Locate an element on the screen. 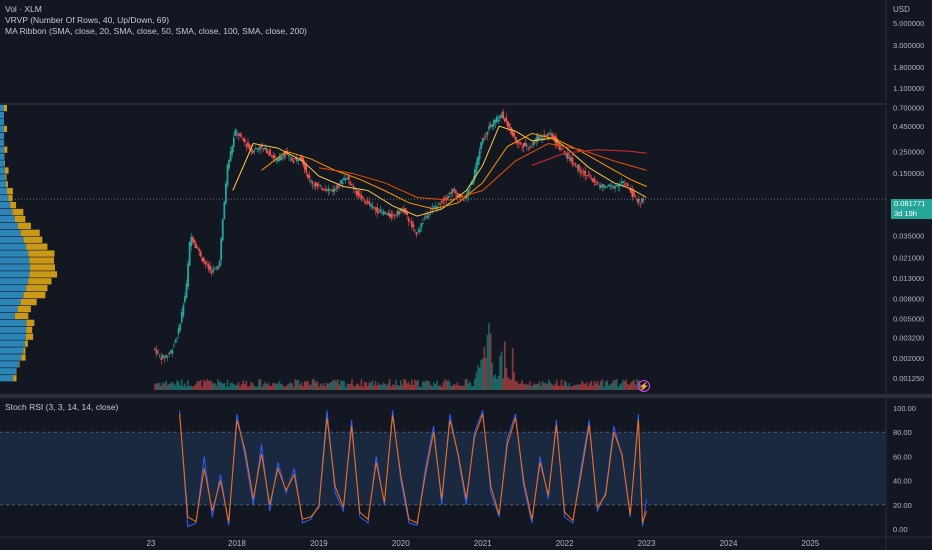  stoch-rsi-d-line is located at coordinates (413, 468).